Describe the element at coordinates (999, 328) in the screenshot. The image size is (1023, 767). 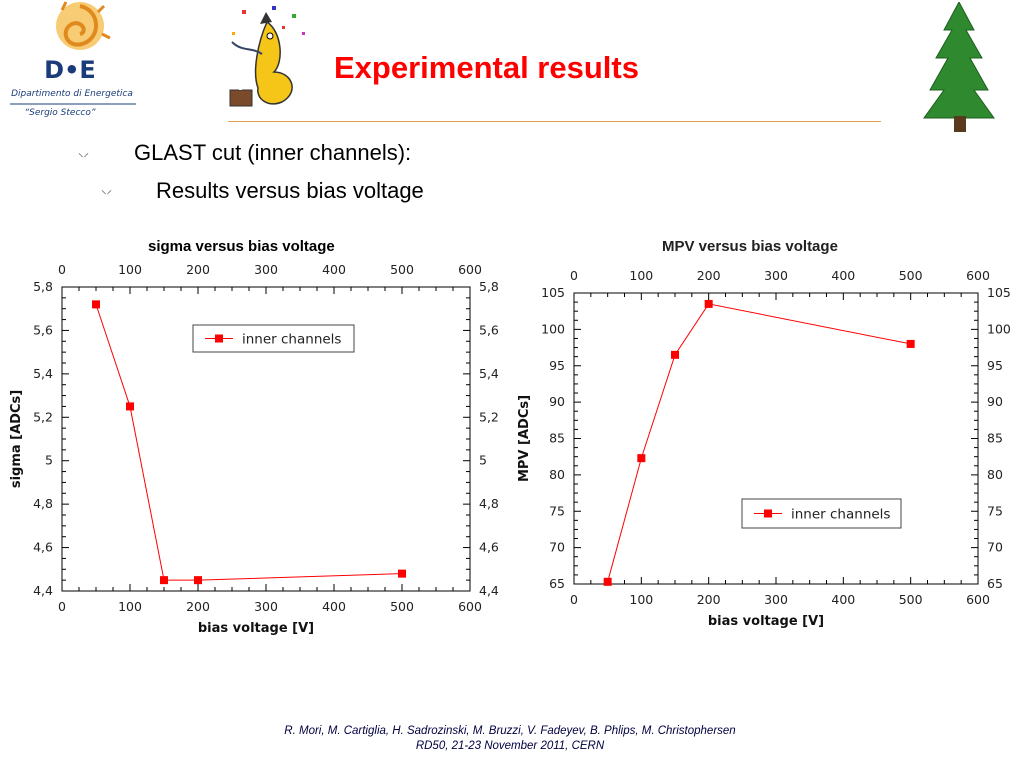
I see `y-tick-label-right: 100` at that location.